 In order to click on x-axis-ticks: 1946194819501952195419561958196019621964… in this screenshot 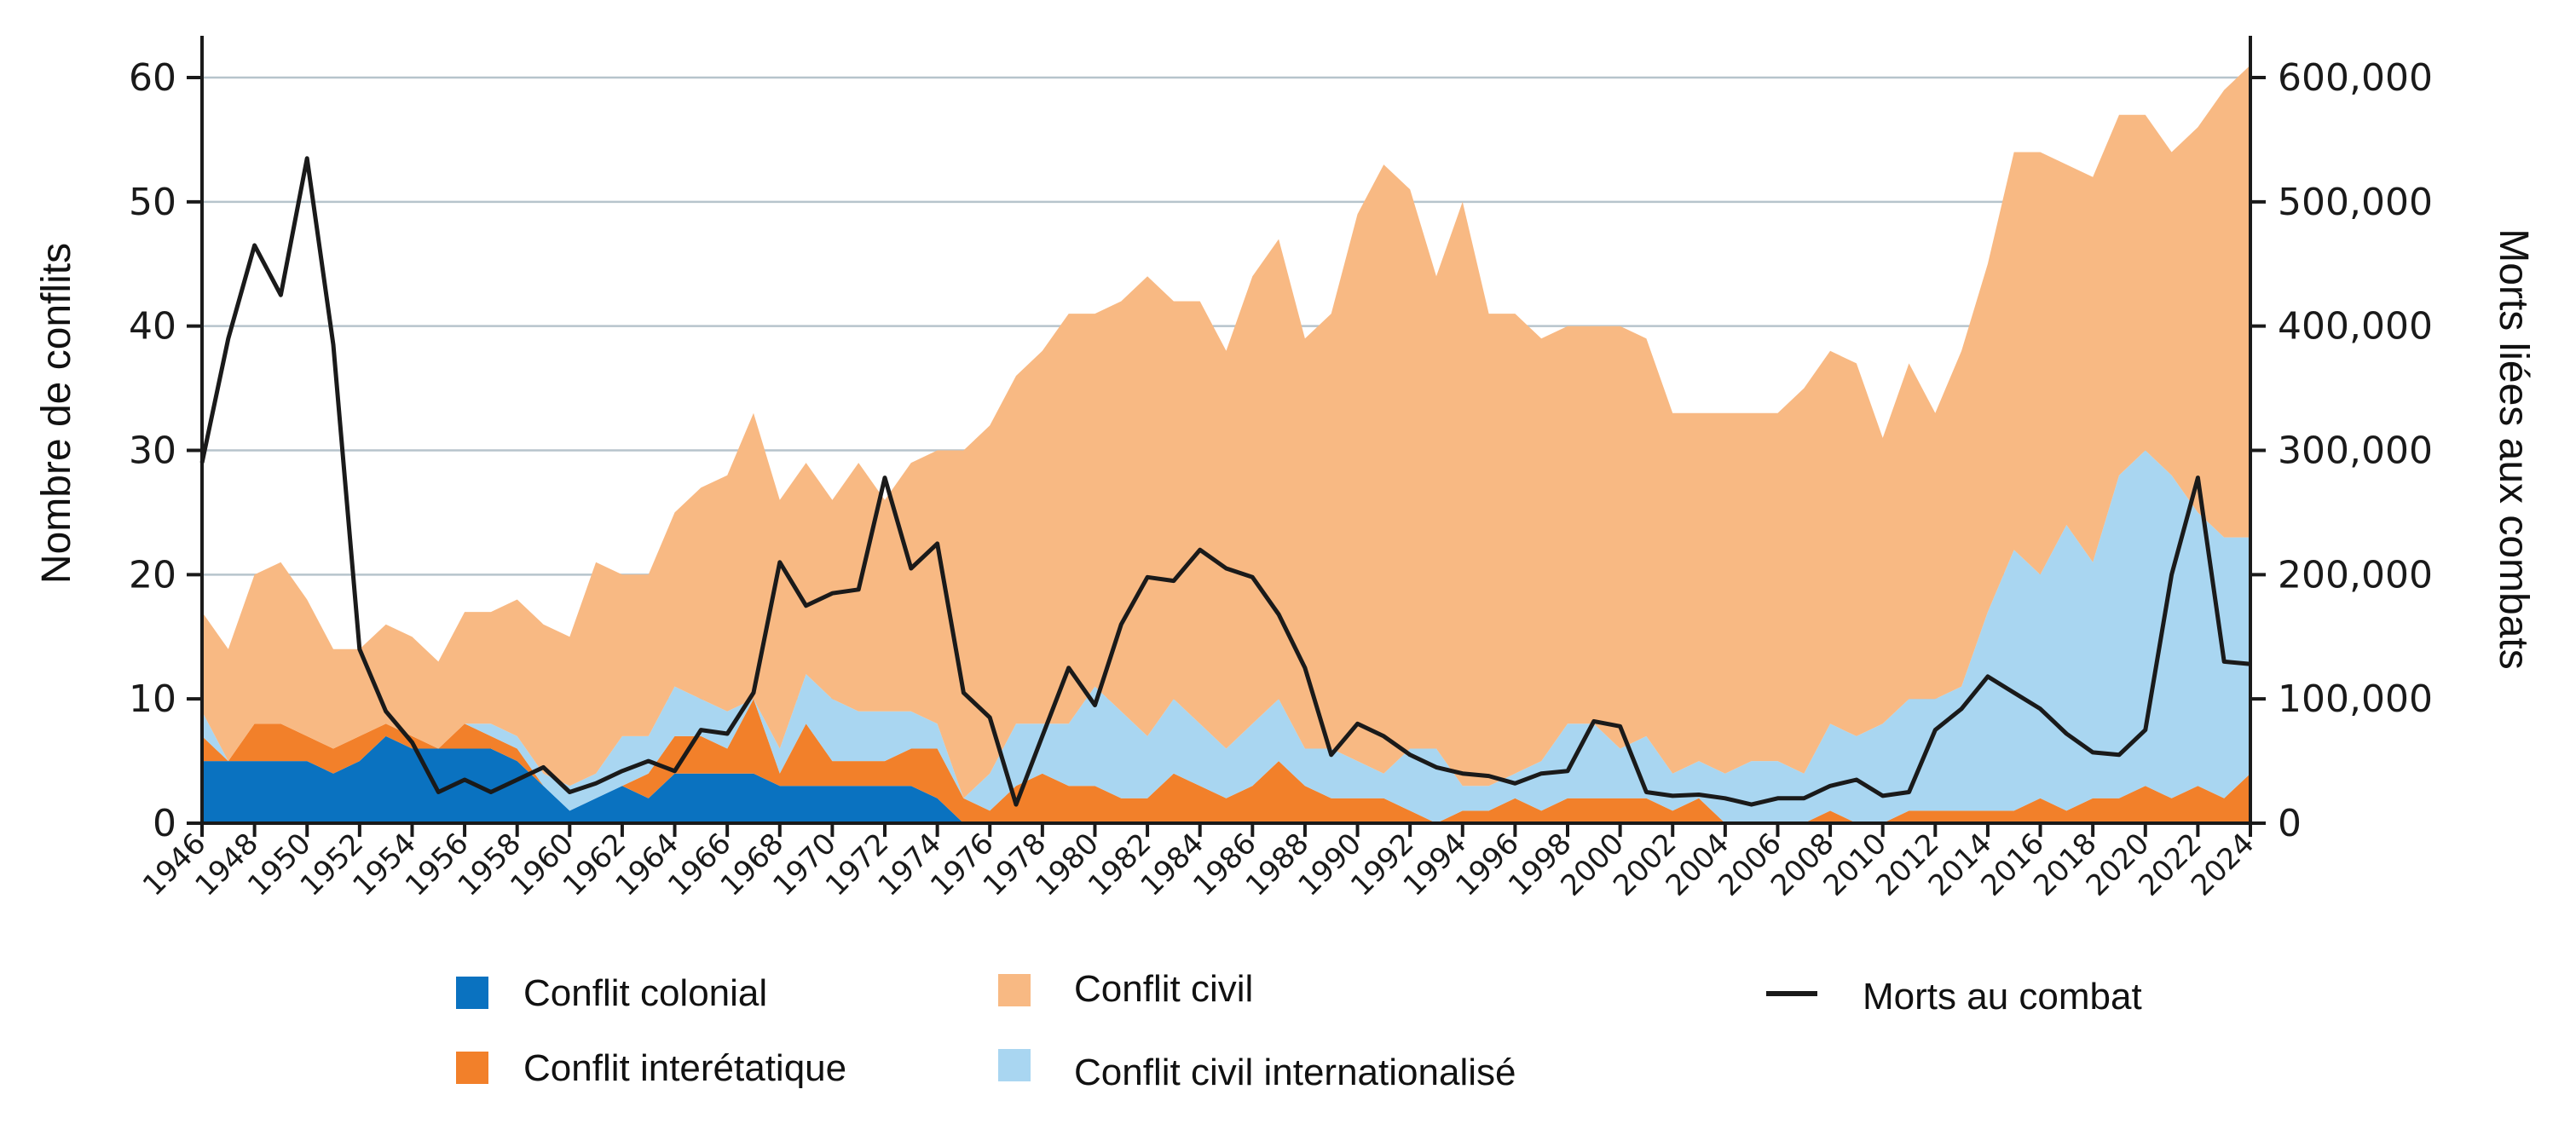, I will do `click(1198, 863)`.